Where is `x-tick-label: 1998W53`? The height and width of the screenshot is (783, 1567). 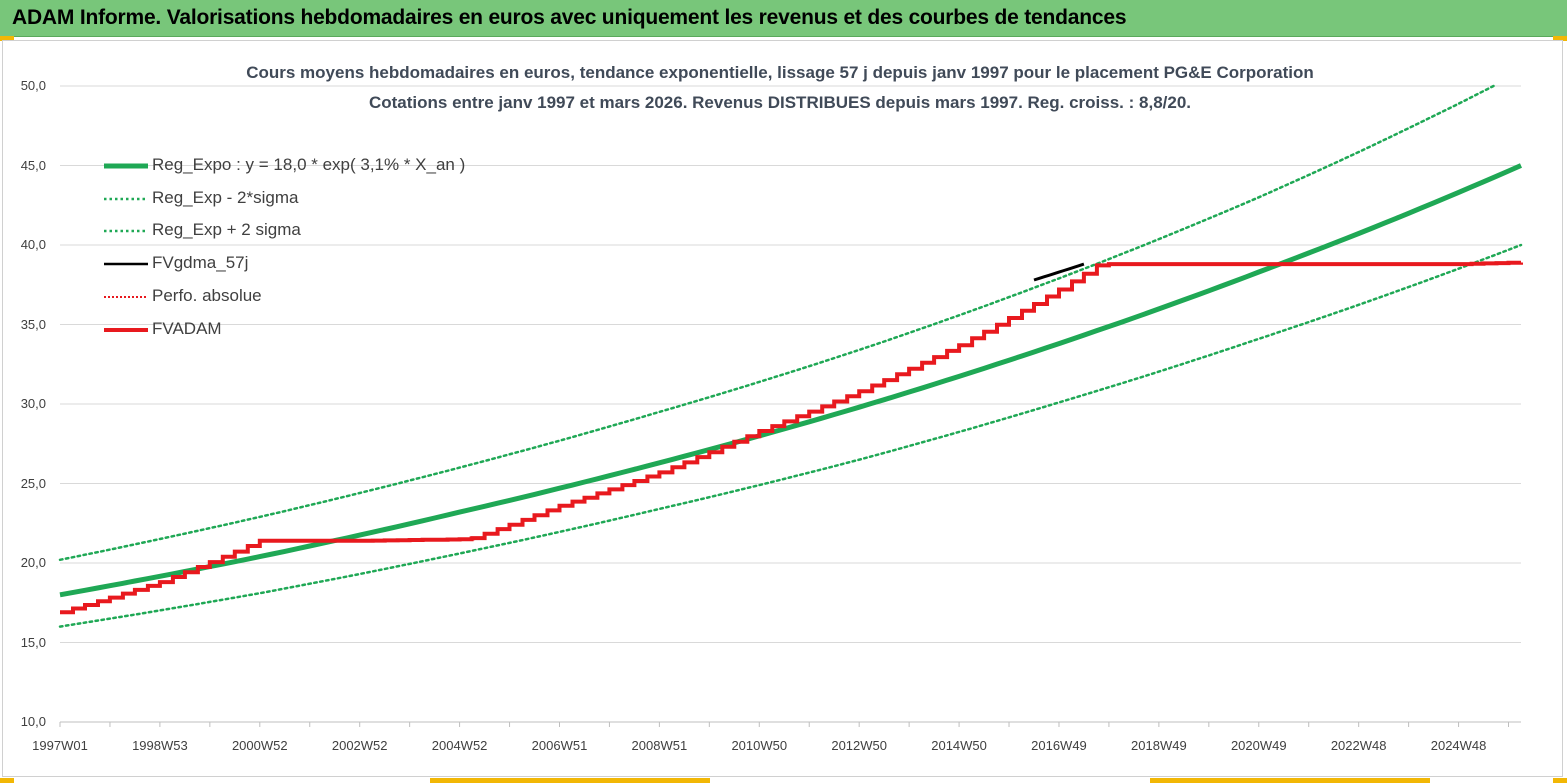 x-tick-label: 1998W53 is located at coordinates (160, 745).